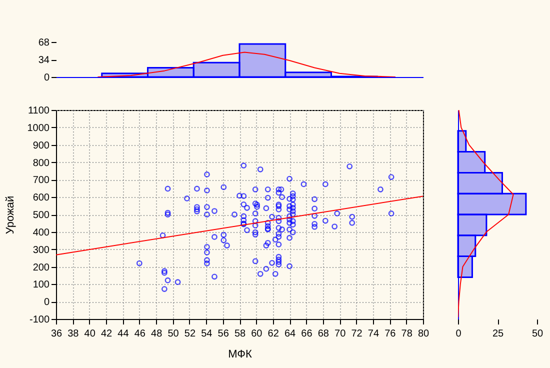 The width and height of the screenshot is (550, 368). What do you see at coordinates (357, 334) in the screenshot?
I see `x-tick-label: 72` at bounding box center [357, 334].